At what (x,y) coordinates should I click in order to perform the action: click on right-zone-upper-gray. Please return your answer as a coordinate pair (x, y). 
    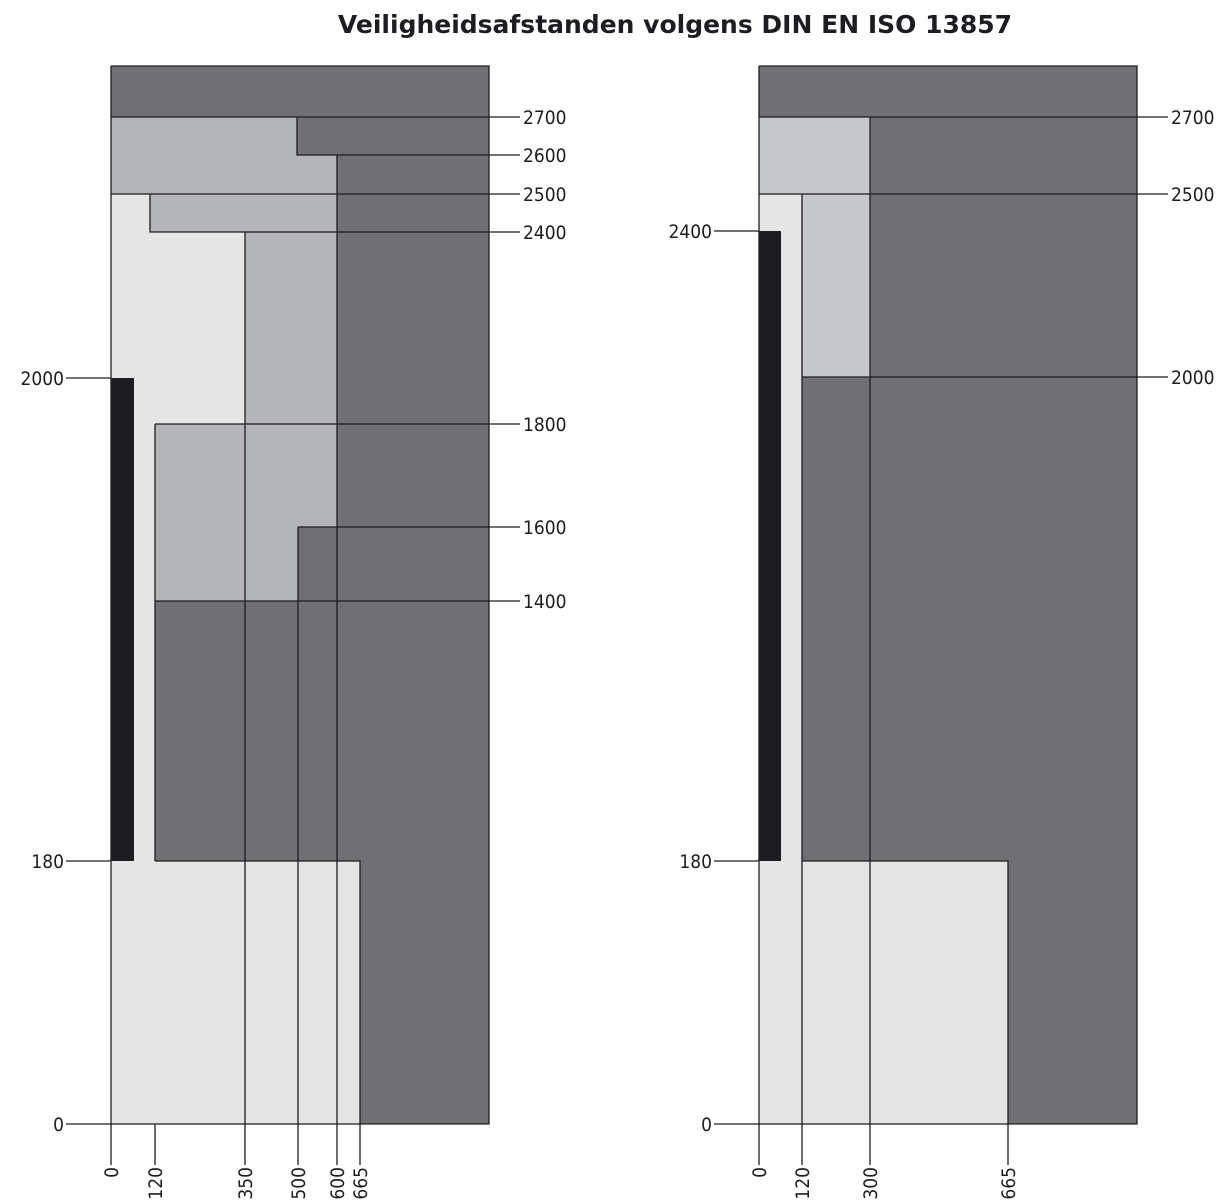
    Looking at the image, I should click on (814, 155).